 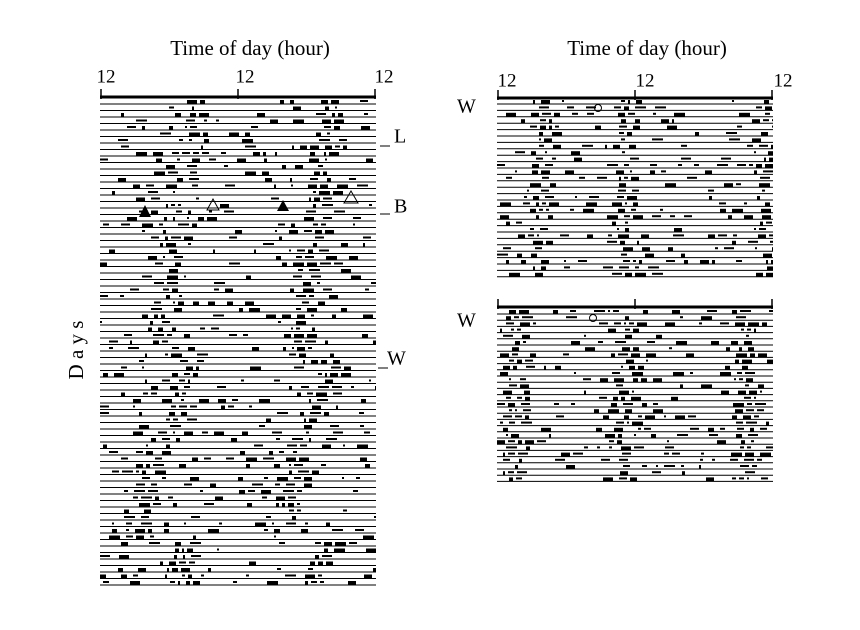 What do you see at coordinates (466, 107) in the screenshot?
I see `marker-label: W` at bounding box center [466, 107].